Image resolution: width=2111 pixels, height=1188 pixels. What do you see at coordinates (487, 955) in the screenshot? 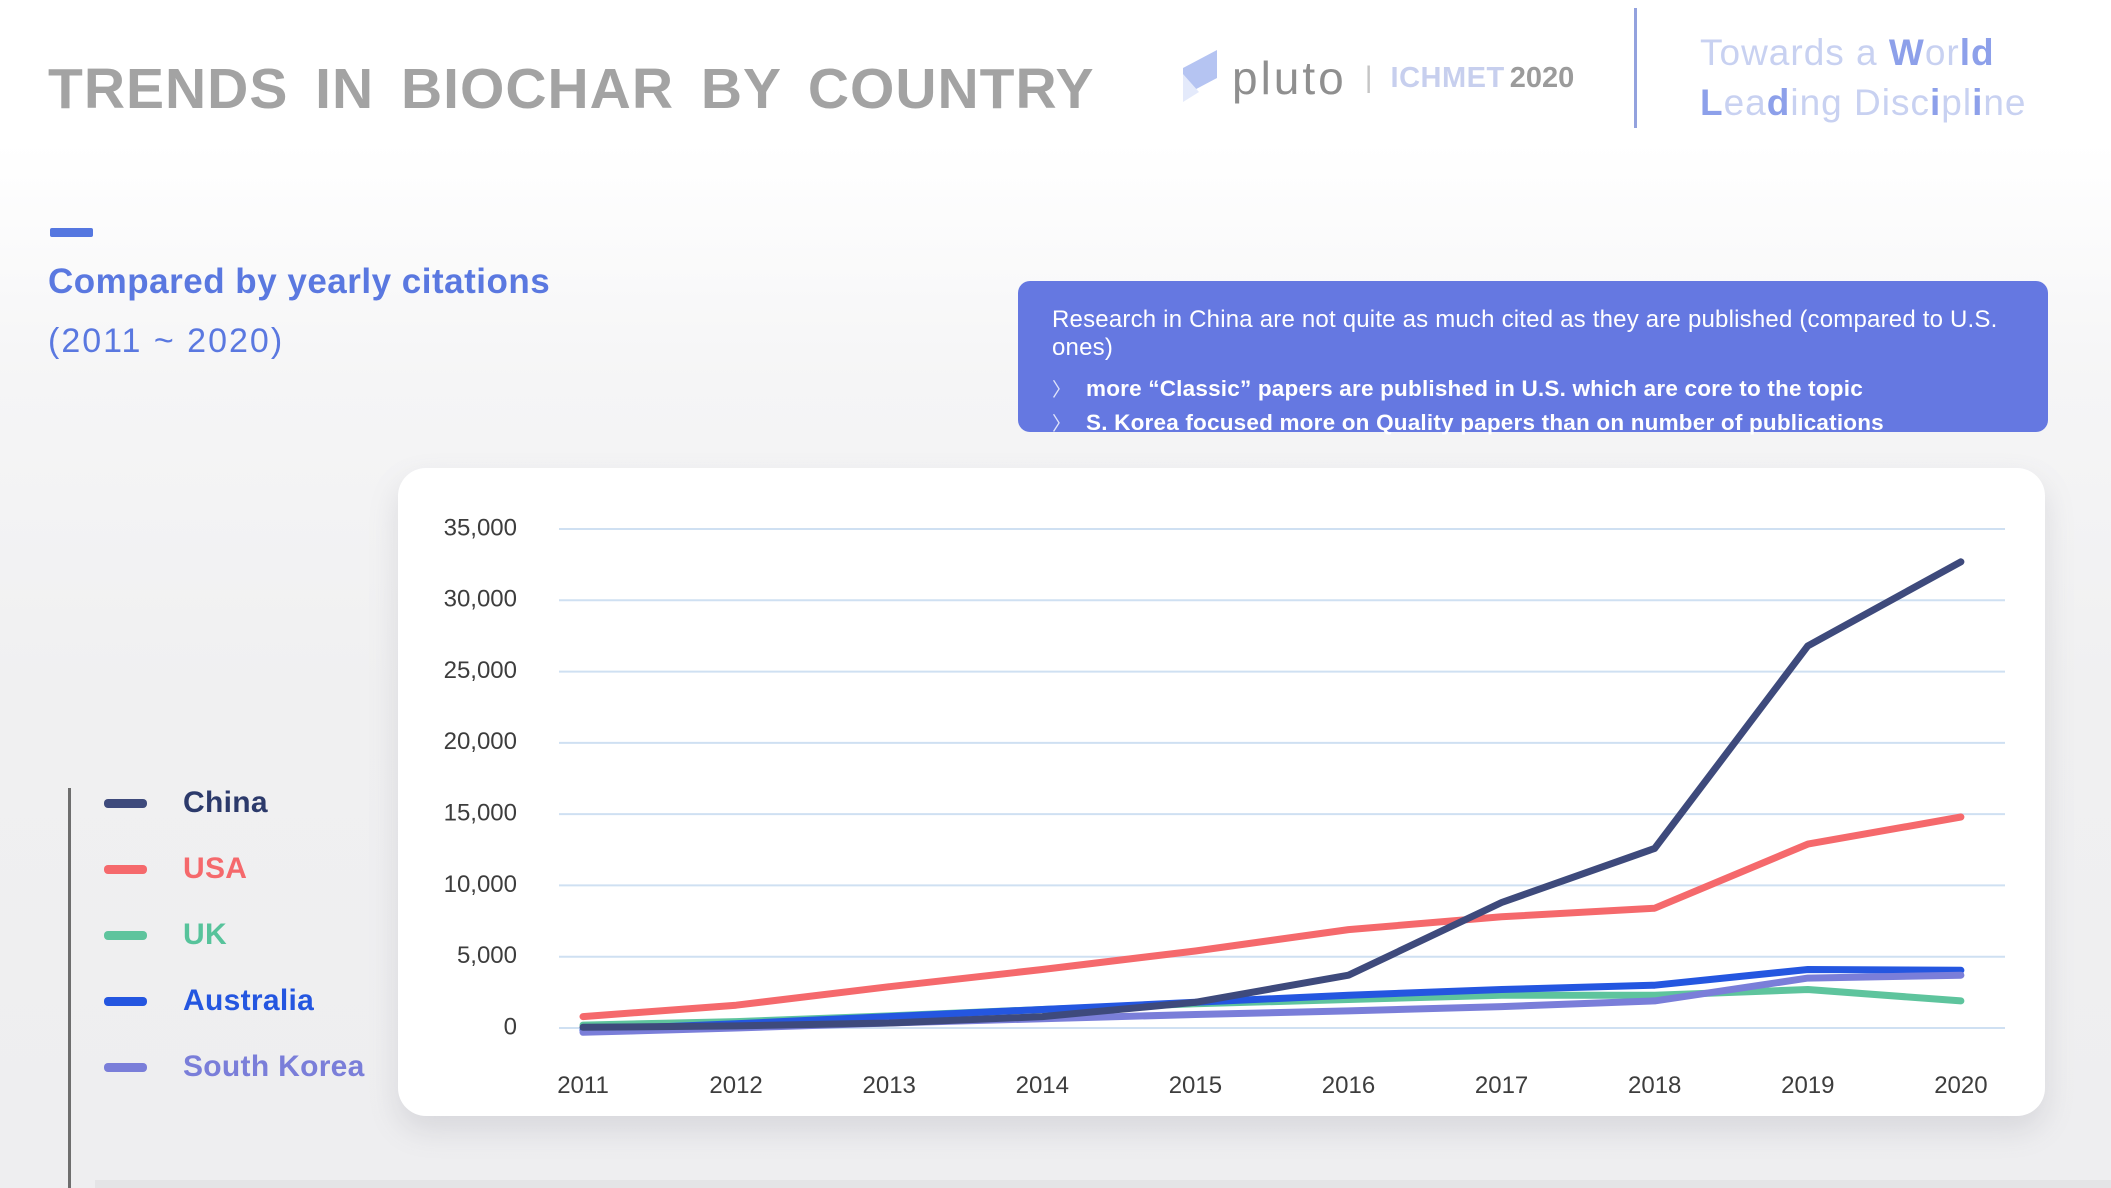
I see `y-axis-tick-label: 5,000` at bounding box center [487, 955].